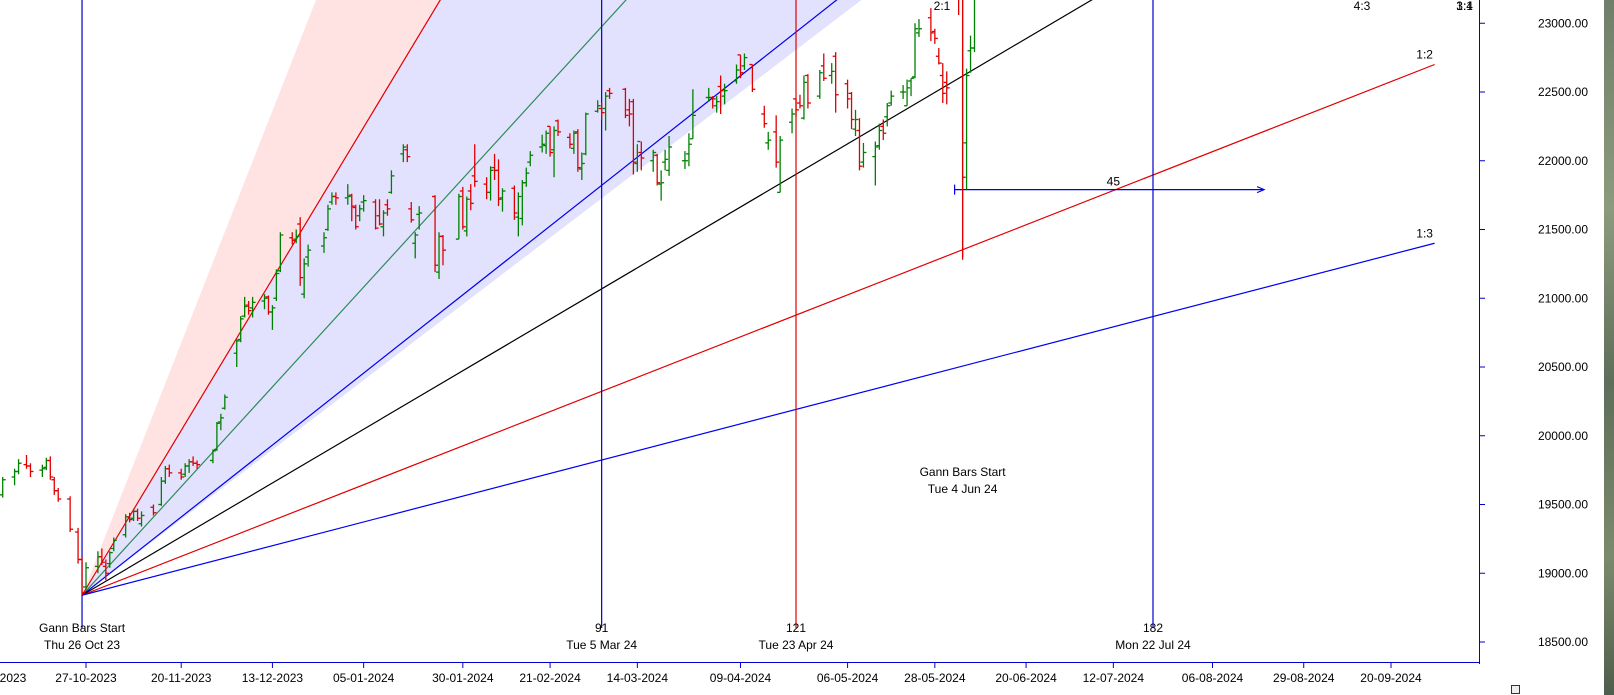 The image size is (1614, 695). What do you see at coordinates (1515, 689) in the screenshot?
I see `resize-handle` at bounding box center [1515, 689].